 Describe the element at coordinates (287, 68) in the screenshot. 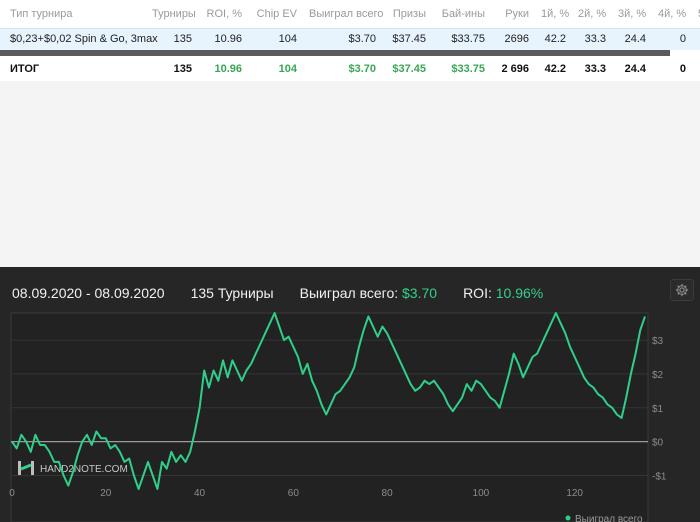

I see `total-chip-ev: 104` at that location.